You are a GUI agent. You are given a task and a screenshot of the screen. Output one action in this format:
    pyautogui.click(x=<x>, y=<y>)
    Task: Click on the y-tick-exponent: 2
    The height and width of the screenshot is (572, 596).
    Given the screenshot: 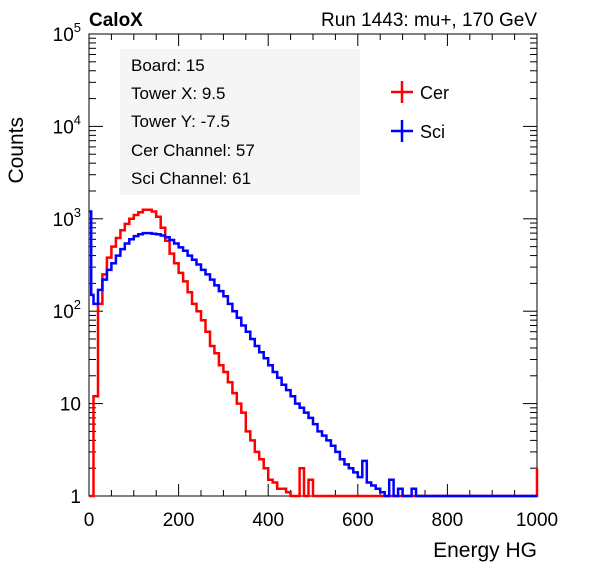 What is the action you would take?
    pyautogui.click(x=77, y=304)
    